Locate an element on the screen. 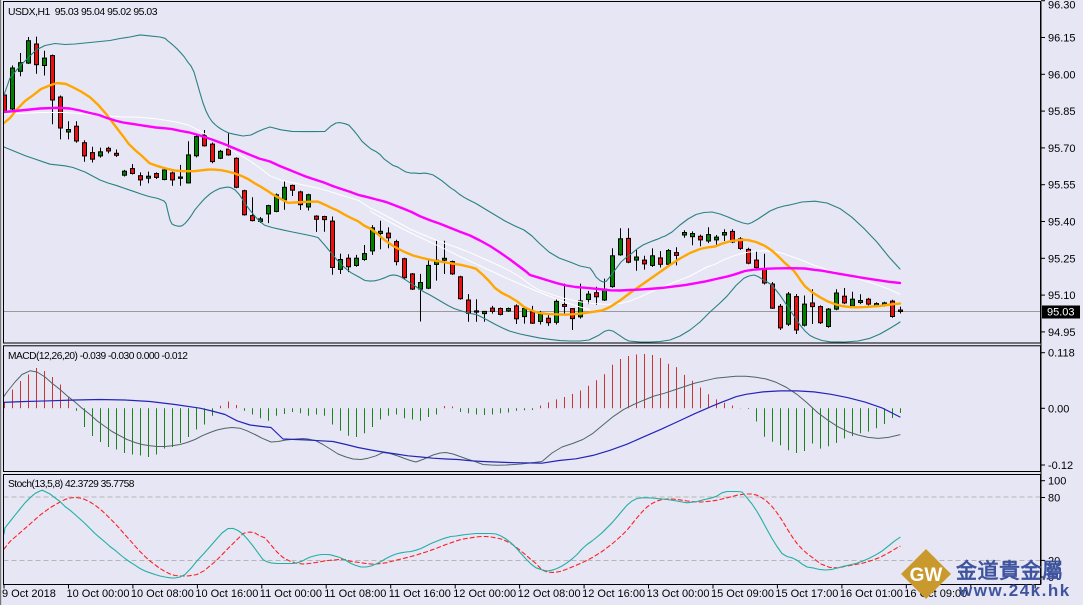 The image size is (1083, 605). svg-text: 20 is located at coordinates (1054, 561).